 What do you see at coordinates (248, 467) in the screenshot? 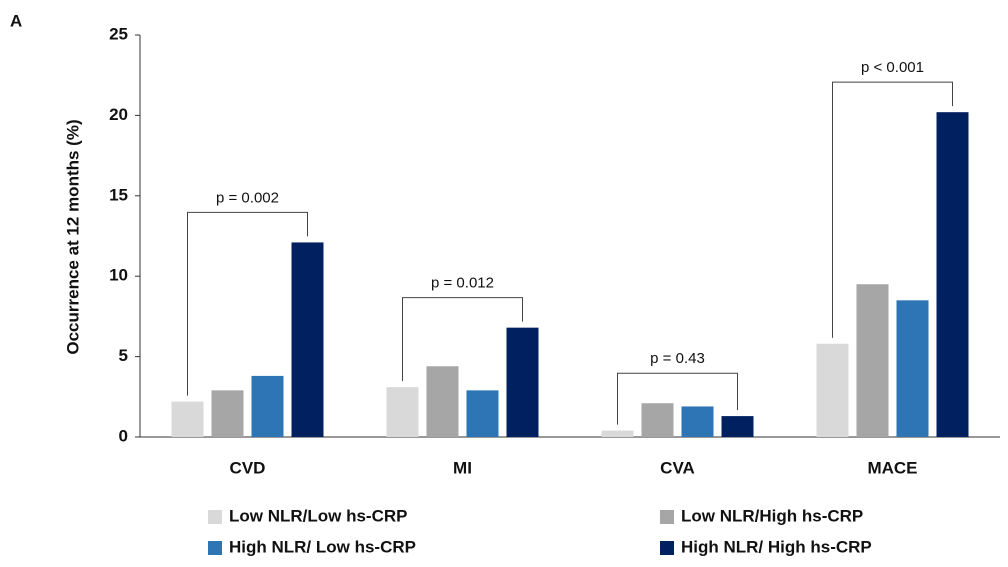
I see `x-tick-label: CVD` at bounding box center [248, 467].